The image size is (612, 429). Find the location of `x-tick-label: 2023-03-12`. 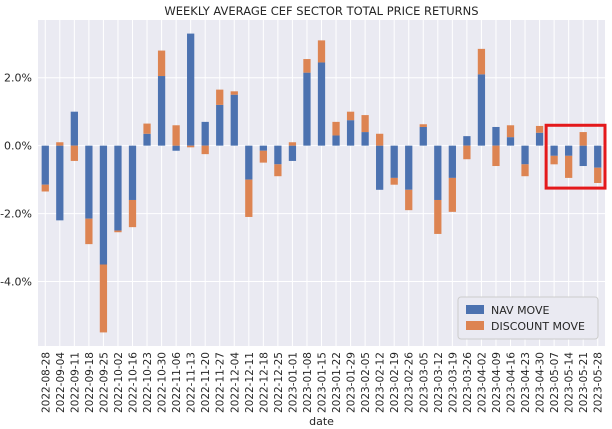

x-tick-label: 2023-03-12 is located at coordinates (439, 382).